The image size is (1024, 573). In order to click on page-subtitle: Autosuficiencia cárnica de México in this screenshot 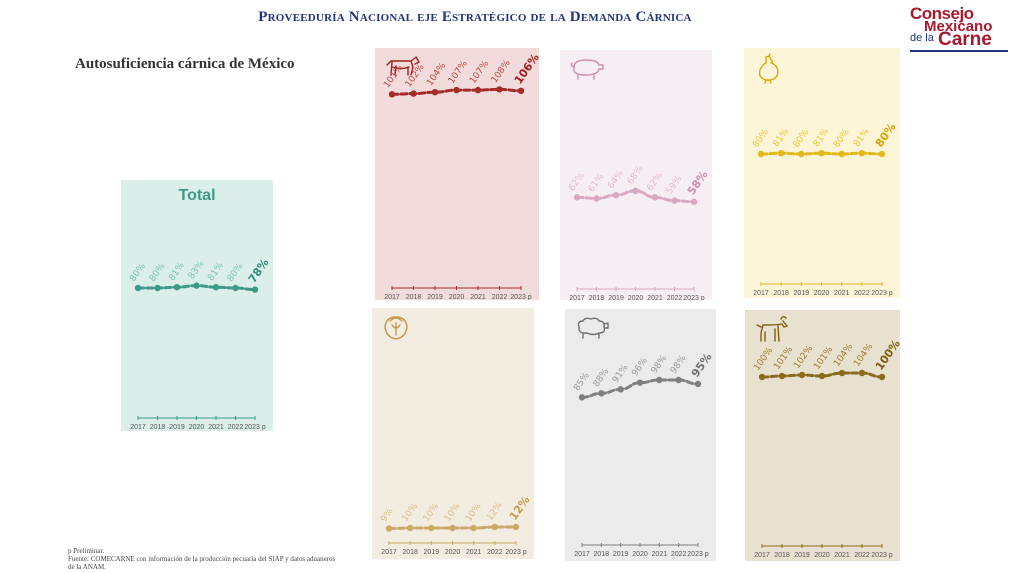, I will do `click(185, 64)`.